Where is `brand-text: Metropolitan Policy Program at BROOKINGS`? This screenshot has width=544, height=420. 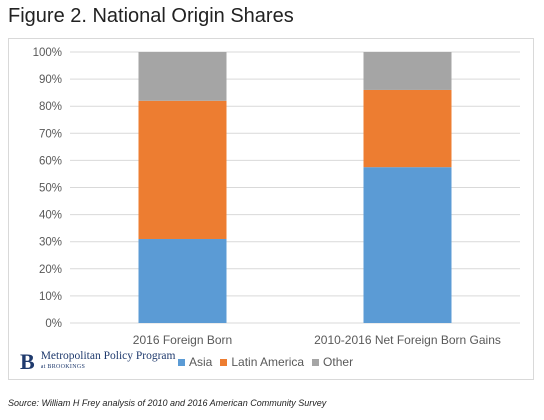
brand-text: Metropolitan Policy Program at BROOKINGS is located at coordinates (108, 361).